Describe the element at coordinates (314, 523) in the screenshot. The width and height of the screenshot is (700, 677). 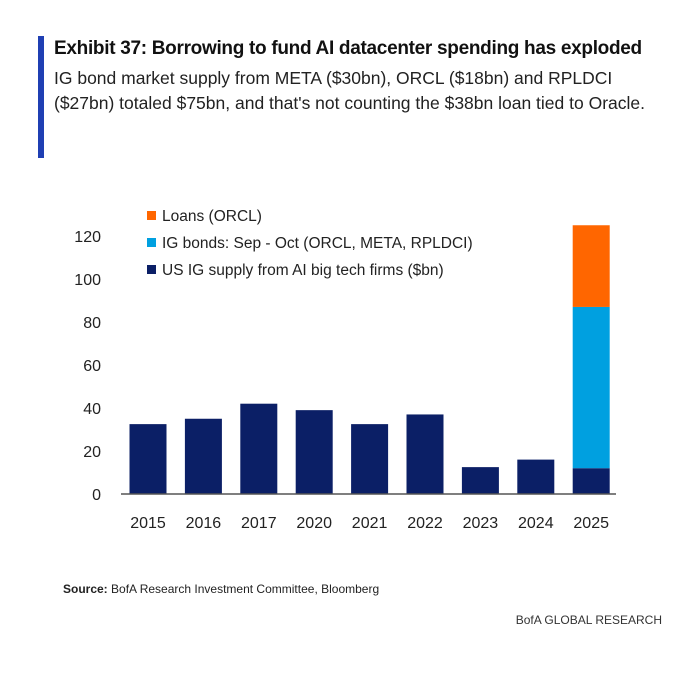
I see `x-tick-label: 2020` at that location.